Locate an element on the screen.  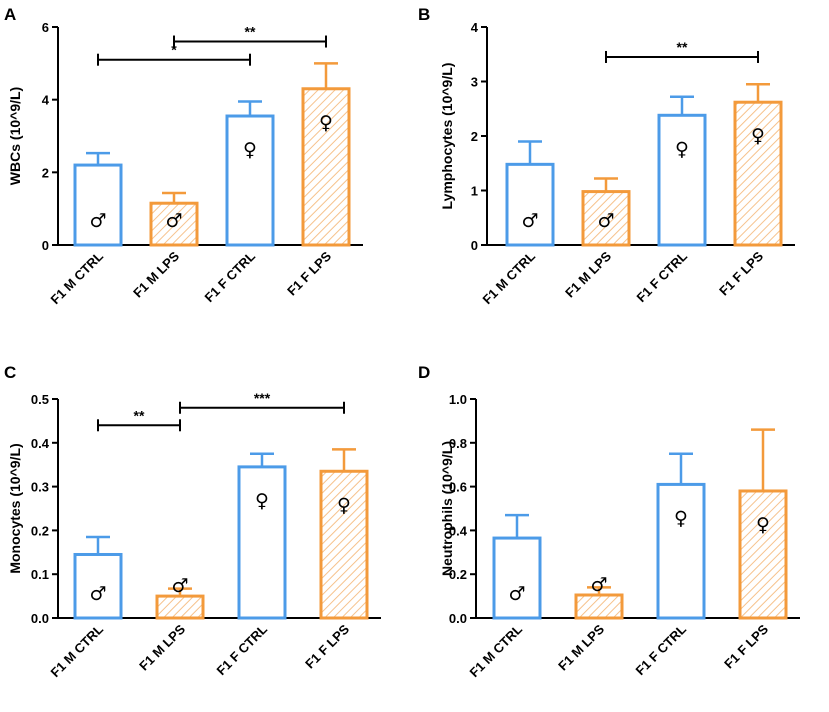
y-axis-label: WBCs (10^9/L) is located at coordinates (15, 136).